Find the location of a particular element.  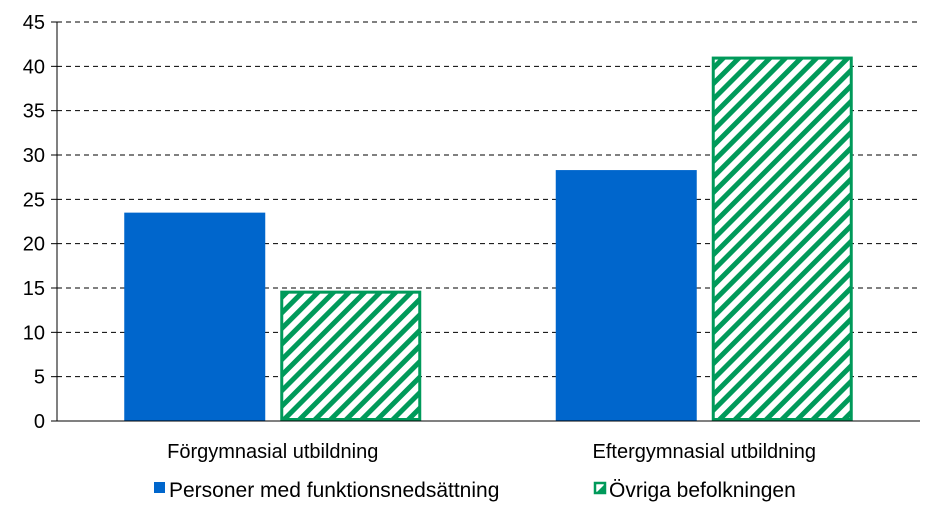

y-tick-label: 10 is located at coordinates (34, 333).